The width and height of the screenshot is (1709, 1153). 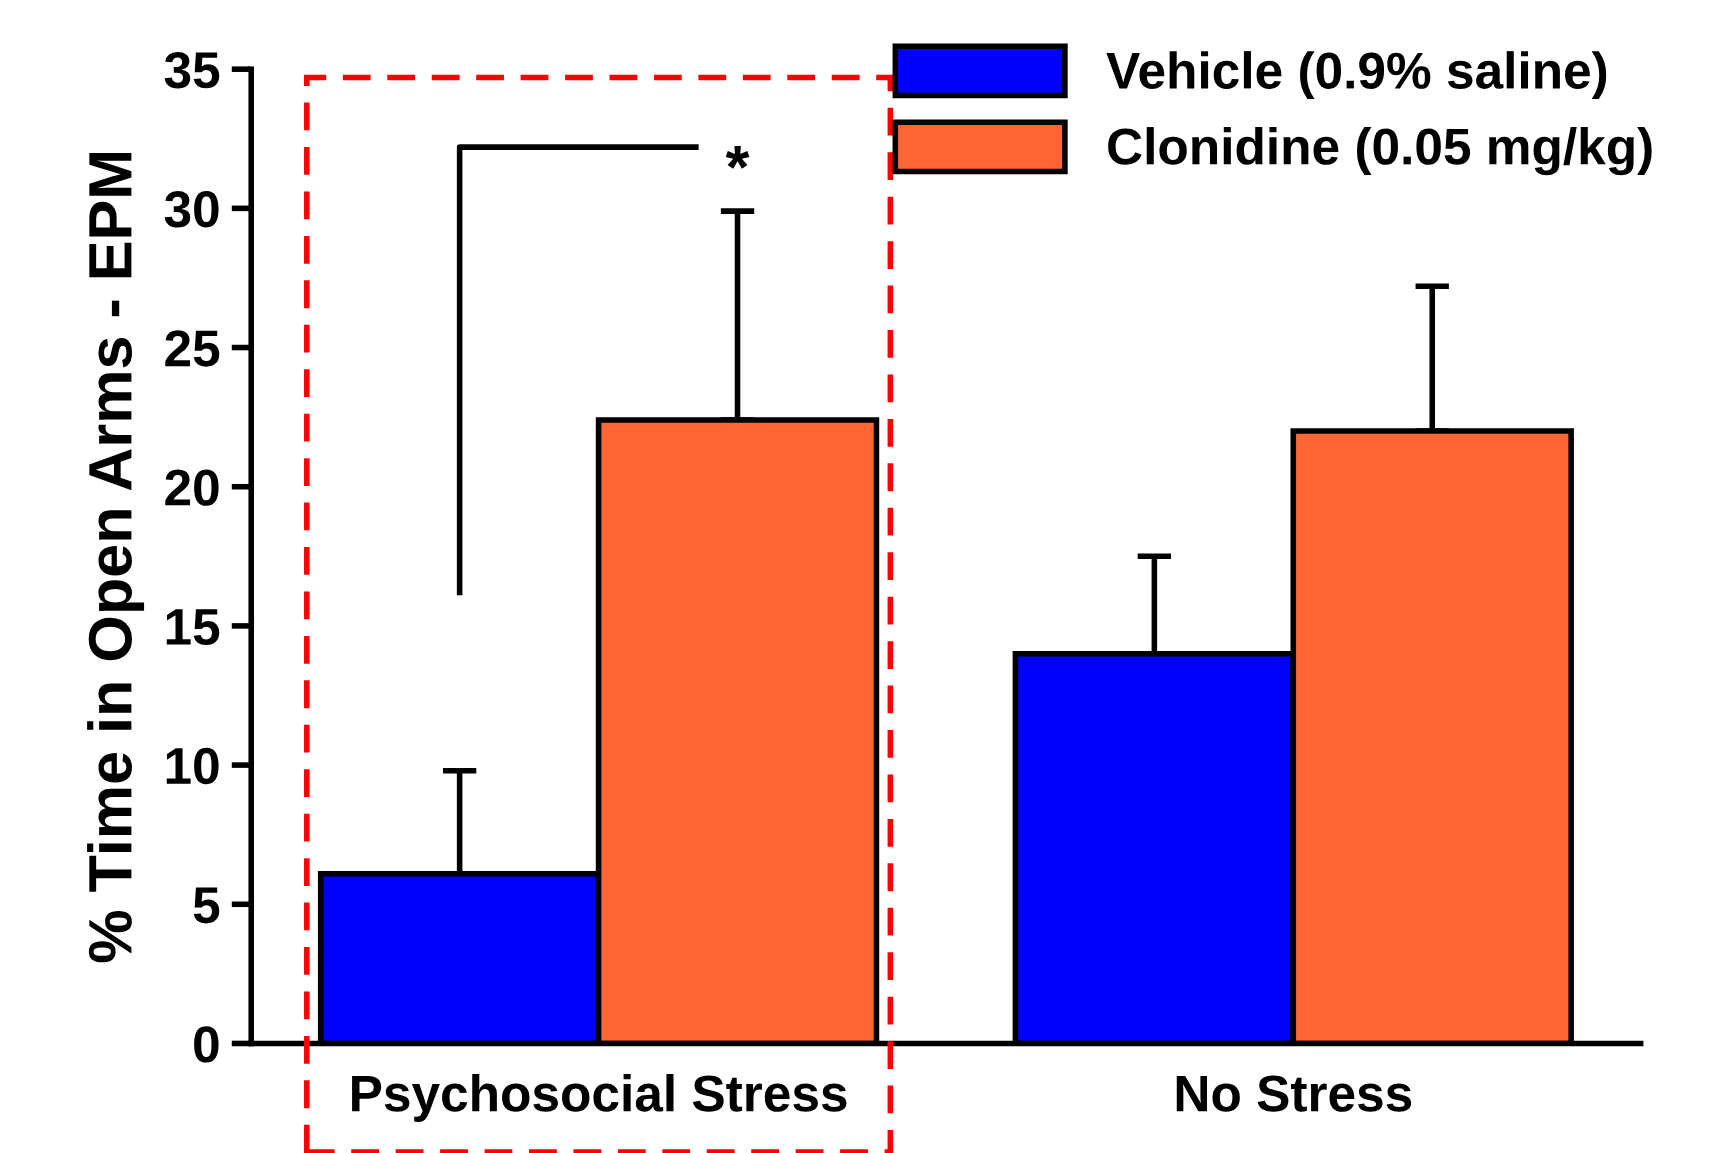 What do you see at coordinates (737, 157) in the screenshot?
I see `annotation: *` at bounding box center [737, 157].